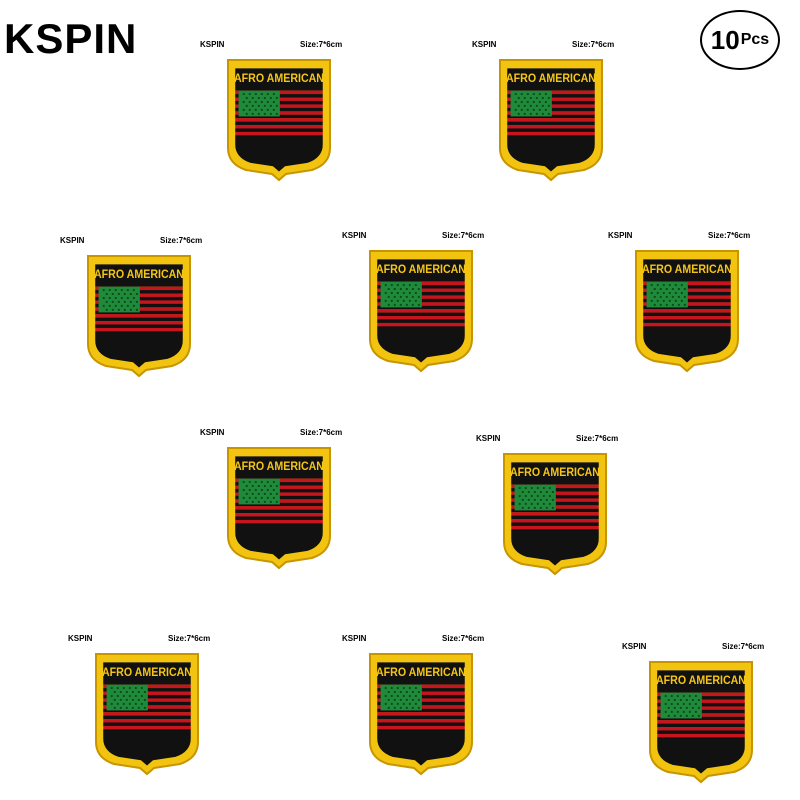 The image size is (800, 800). What do you see at coordinates (725, 39) in the screenshot?
I see `count-number: 10` at bounding box center [725, 39].